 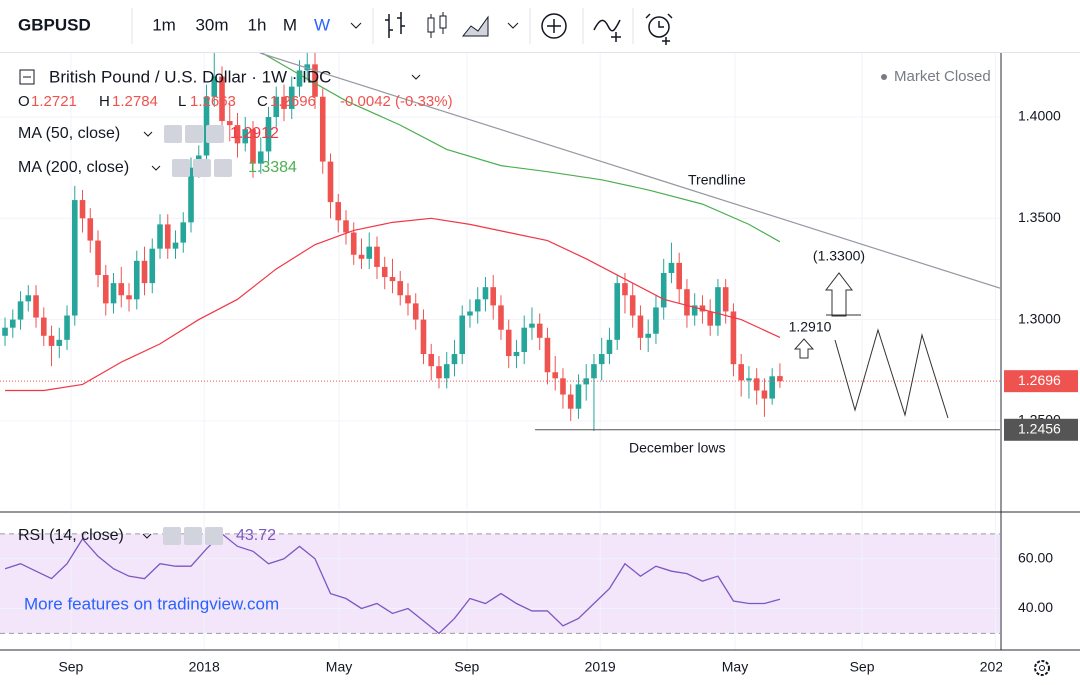 I want to click on arrow-large, so click(x=839, y=294).